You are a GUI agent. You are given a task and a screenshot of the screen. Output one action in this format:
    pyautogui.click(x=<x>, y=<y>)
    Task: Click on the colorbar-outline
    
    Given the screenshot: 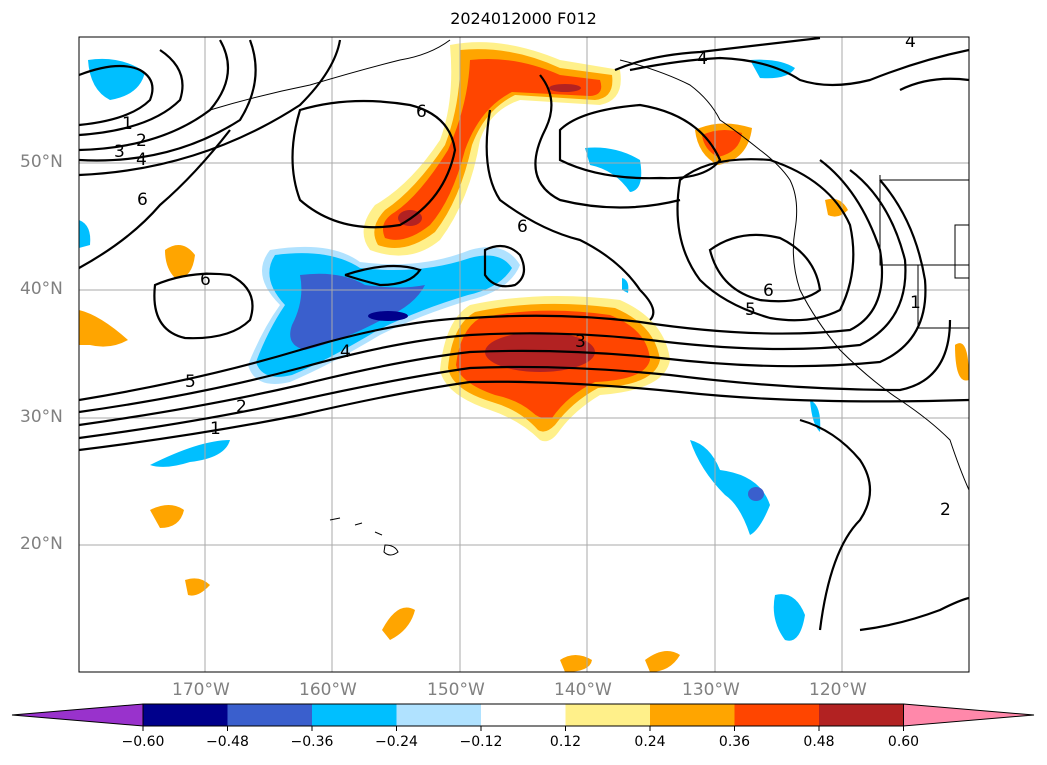 What is the action you would take?
    pyautogui.click(x=523, y=715)
    